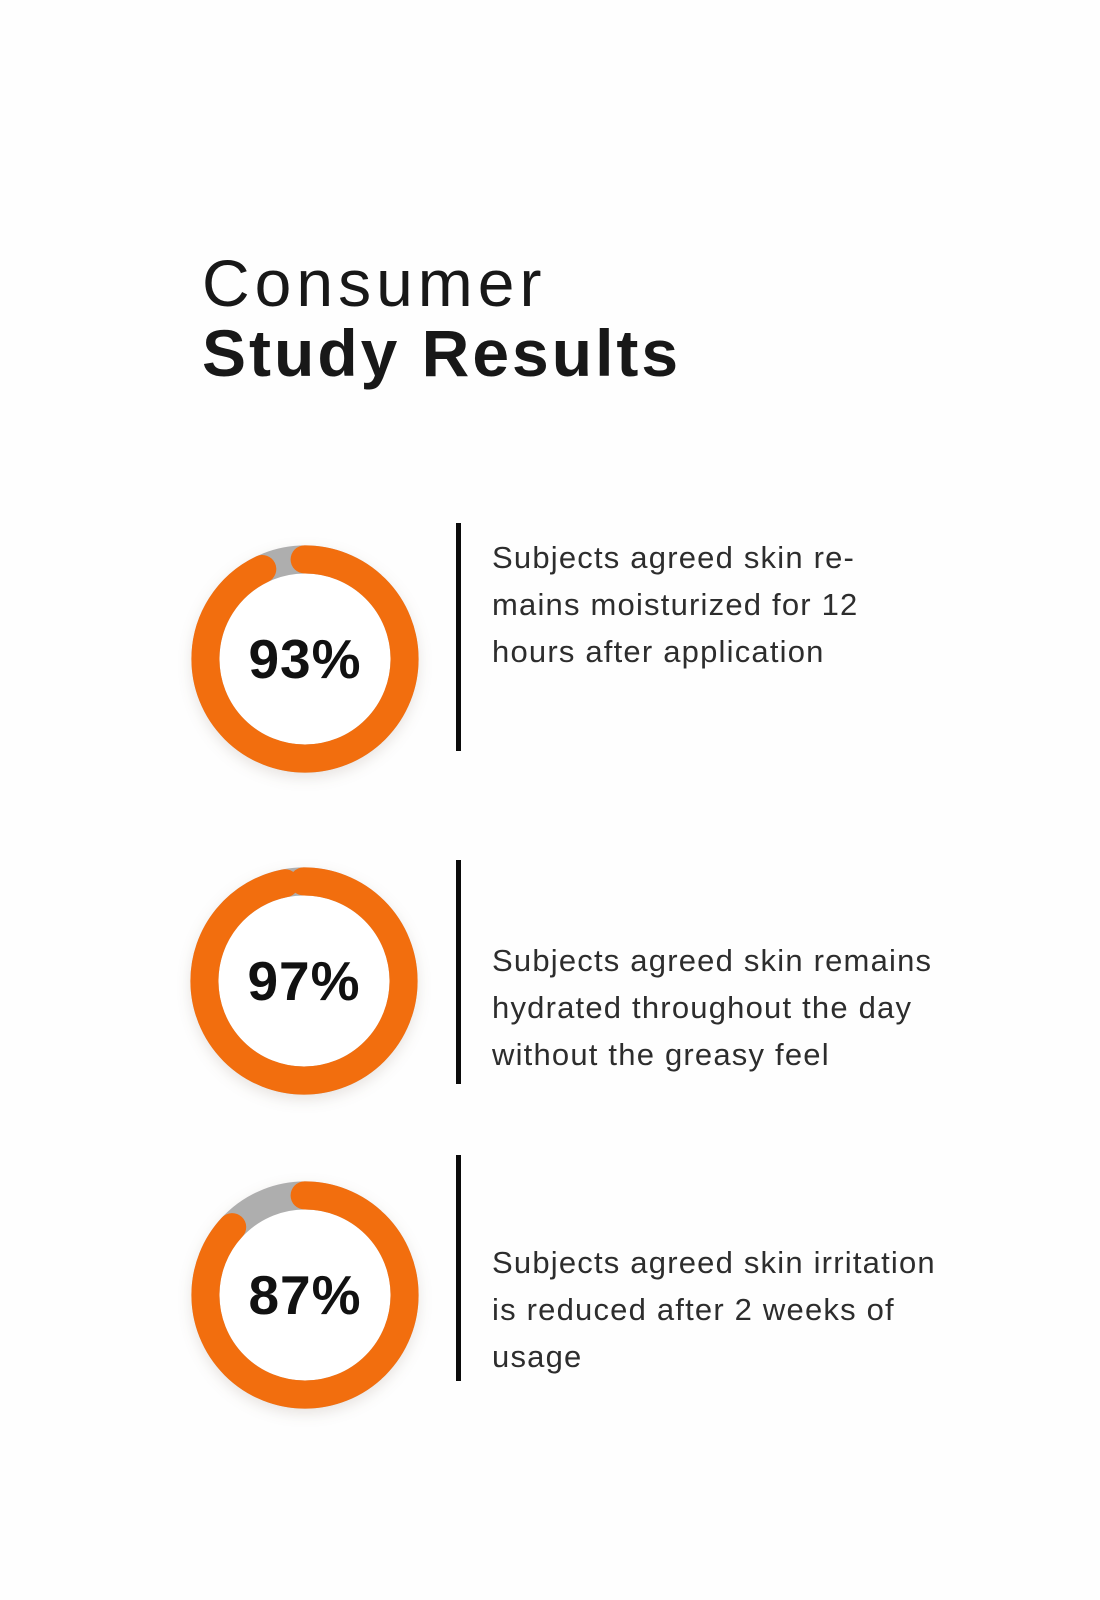 Image resolution: width=1100 pixels, height=1600 pixels. I want to click on description-line: hydrated throughout the day, so click(702, 1007).